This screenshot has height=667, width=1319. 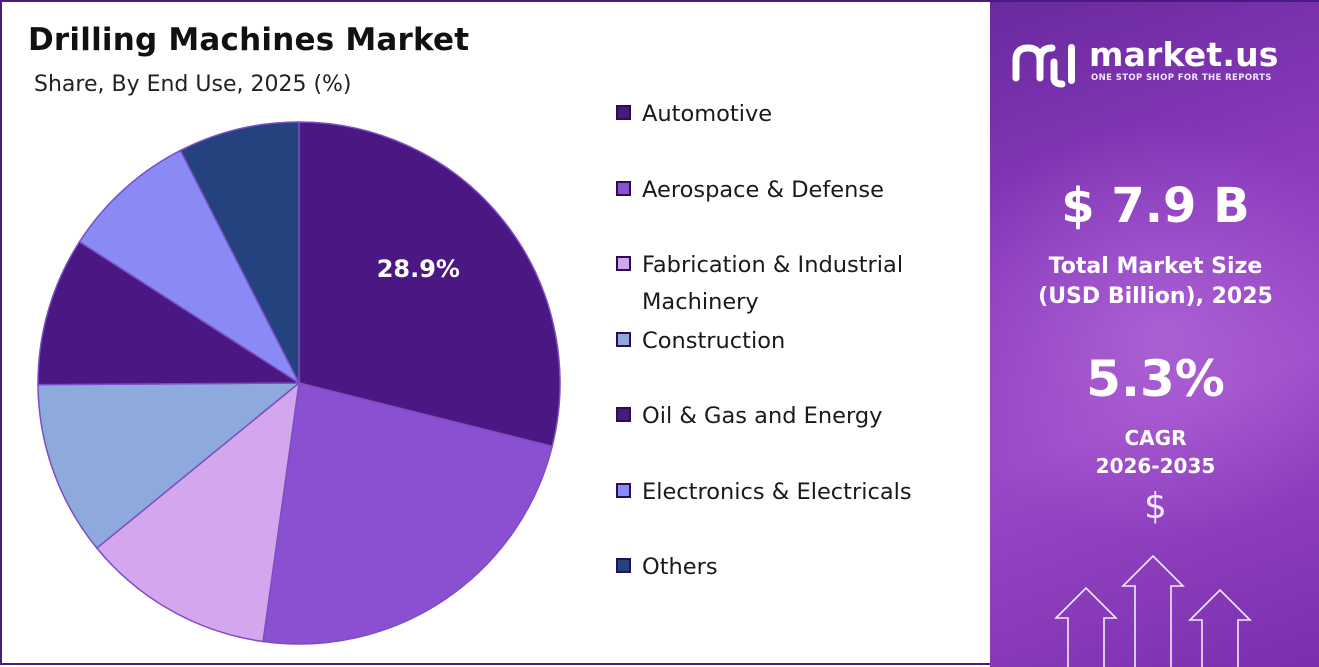 What do you see at coordinates (1155, 266) in the screenshot?
I see `market-size-label-line1: Total Market Size` at bounding box center [1155, 266].